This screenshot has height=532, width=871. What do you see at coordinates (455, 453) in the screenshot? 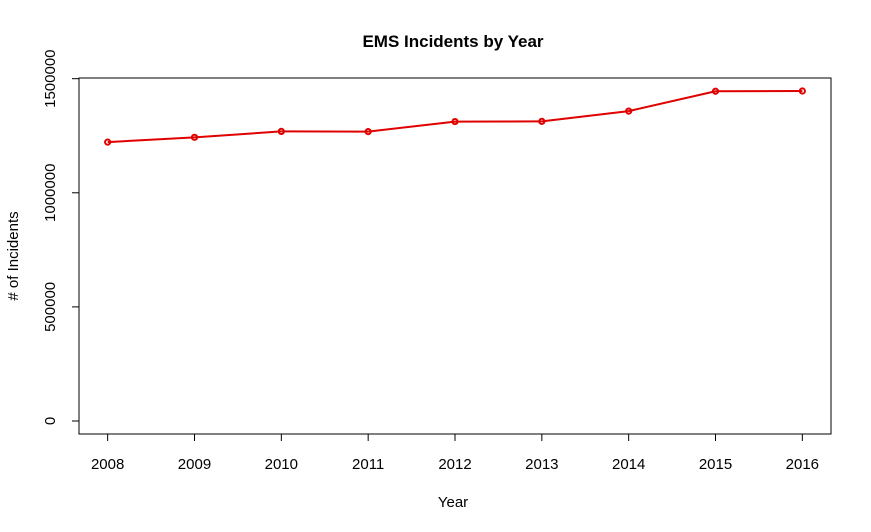
I see `x-axis: 2008 2009 2010 2011 2012 2013 2014 2015 2016` at bounding box center [455, 453].